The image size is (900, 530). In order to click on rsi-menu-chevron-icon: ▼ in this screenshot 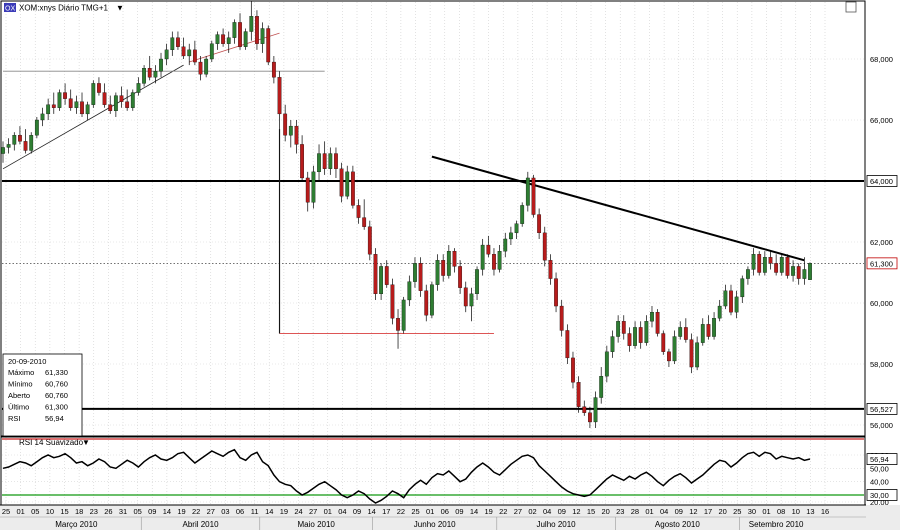, I will do `click(86, 442)`.